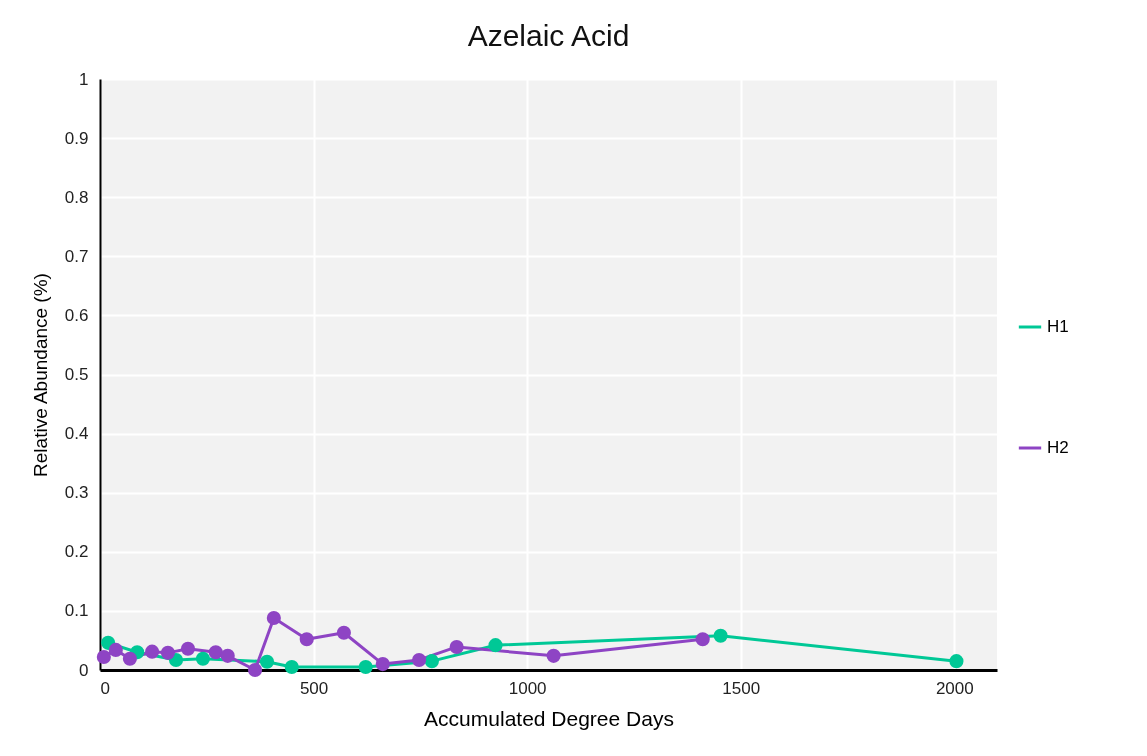 Image resolution: width=1147 pixels, height=756 pixels. Describe the element at coordinates (76, 493) in the screenshot. I see `y-tick-label: 0.3` at that location.